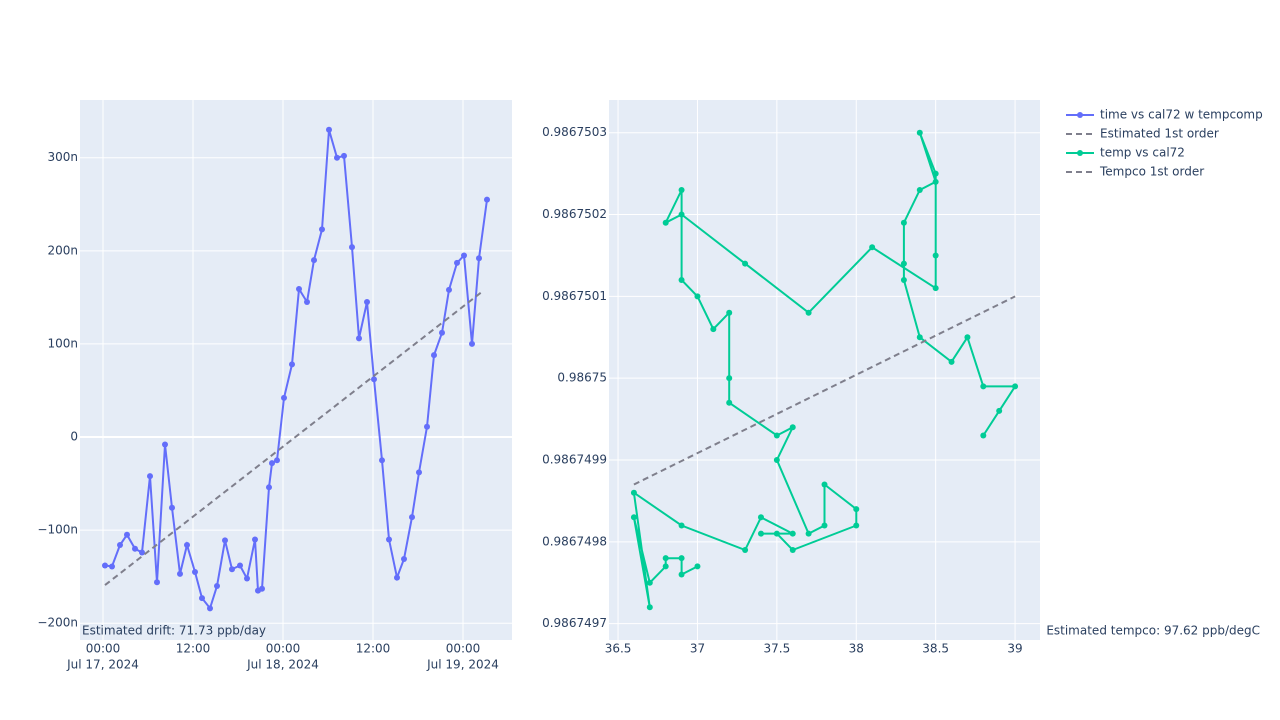 The height and width of the screenshot is (720, 1280). Describe the element at coordinates (102, 665) in the screenshot. I see `x-tick-label: Jul 17, 2024` at that location.